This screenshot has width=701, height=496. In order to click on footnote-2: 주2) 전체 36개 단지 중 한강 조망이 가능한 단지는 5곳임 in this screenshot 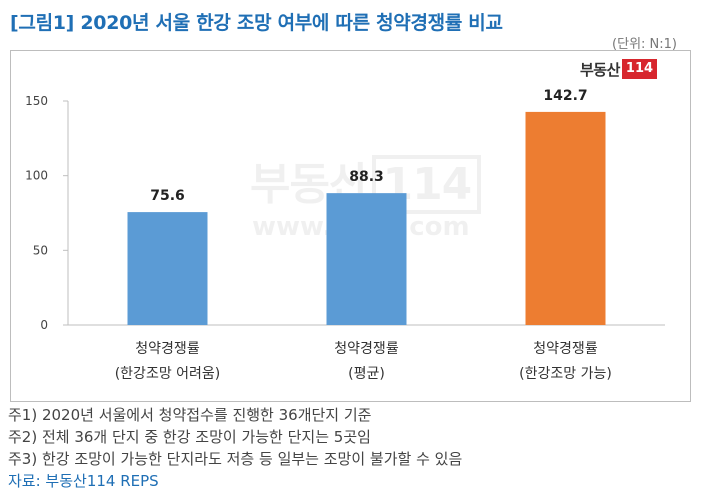, I will do `click(189, 437)`.